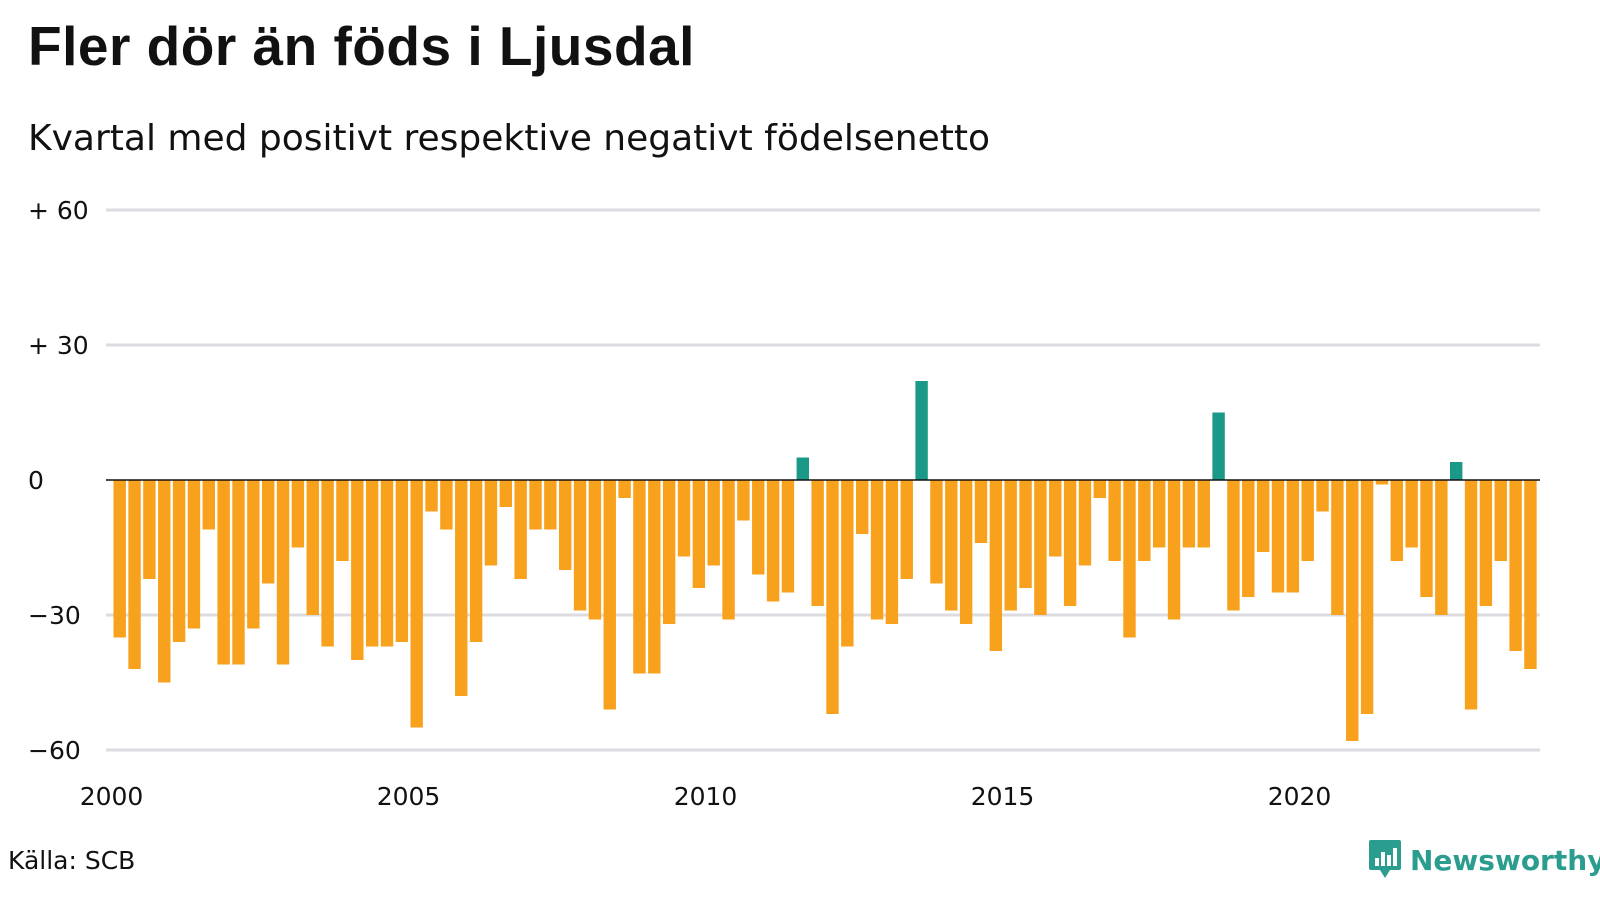 The height and width of the screenshot is (900, 1600). Describe the element at coordinates (409, 796) in the screenshot. I see `x-tick-label: 2005` at that location.